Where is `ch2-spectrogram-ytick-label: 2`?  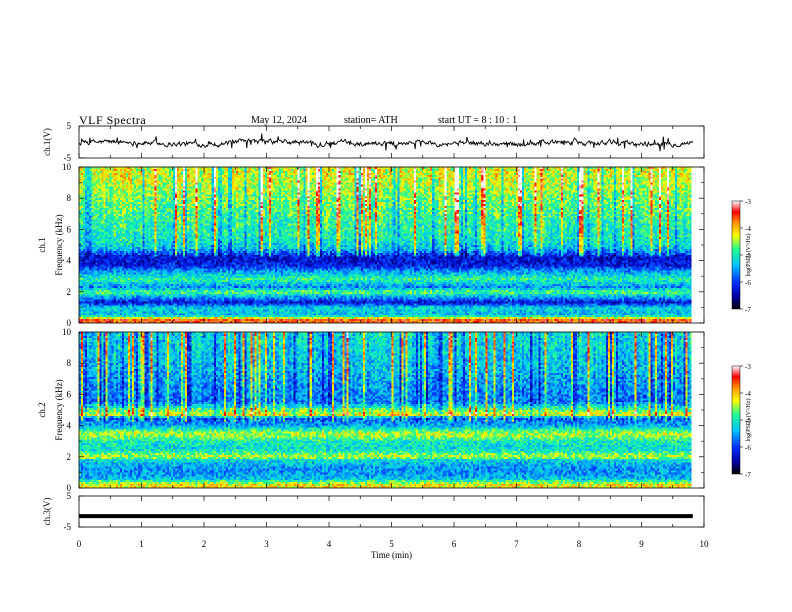 ch2-spectrogram-ytick-label: 2 is located at coordinates (69, 457).